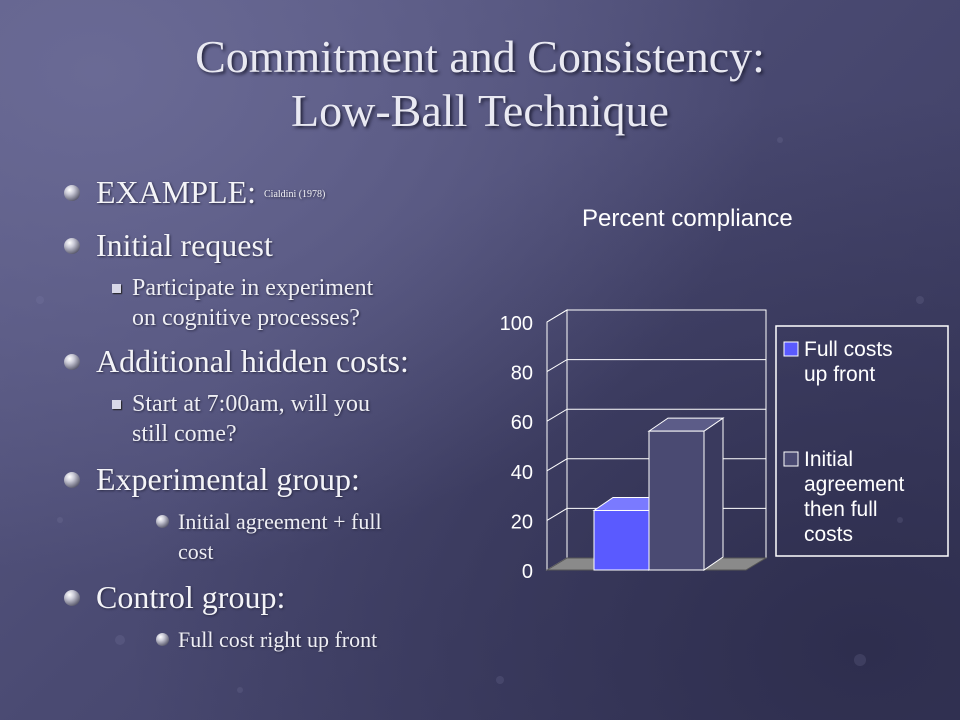 Image resolution: width=960 pixels, height=720 pixels. Describe the element at coordinates (295, 194) in the screenshot. I see `example-citation: Cialdini (1978)` at that location.